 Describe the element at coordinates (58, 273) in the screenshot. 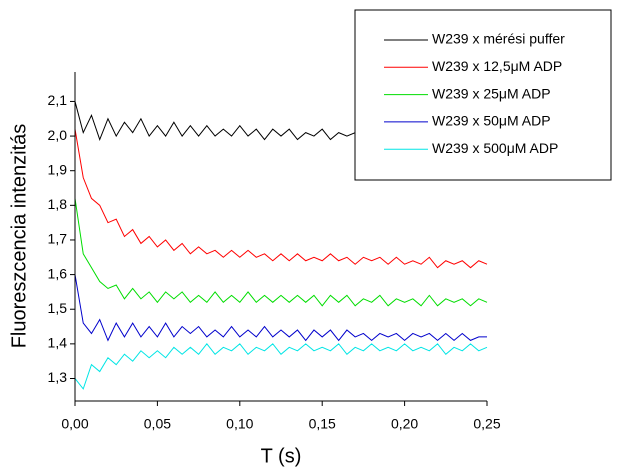

I see `y-tick-label: 1,6` at that location.